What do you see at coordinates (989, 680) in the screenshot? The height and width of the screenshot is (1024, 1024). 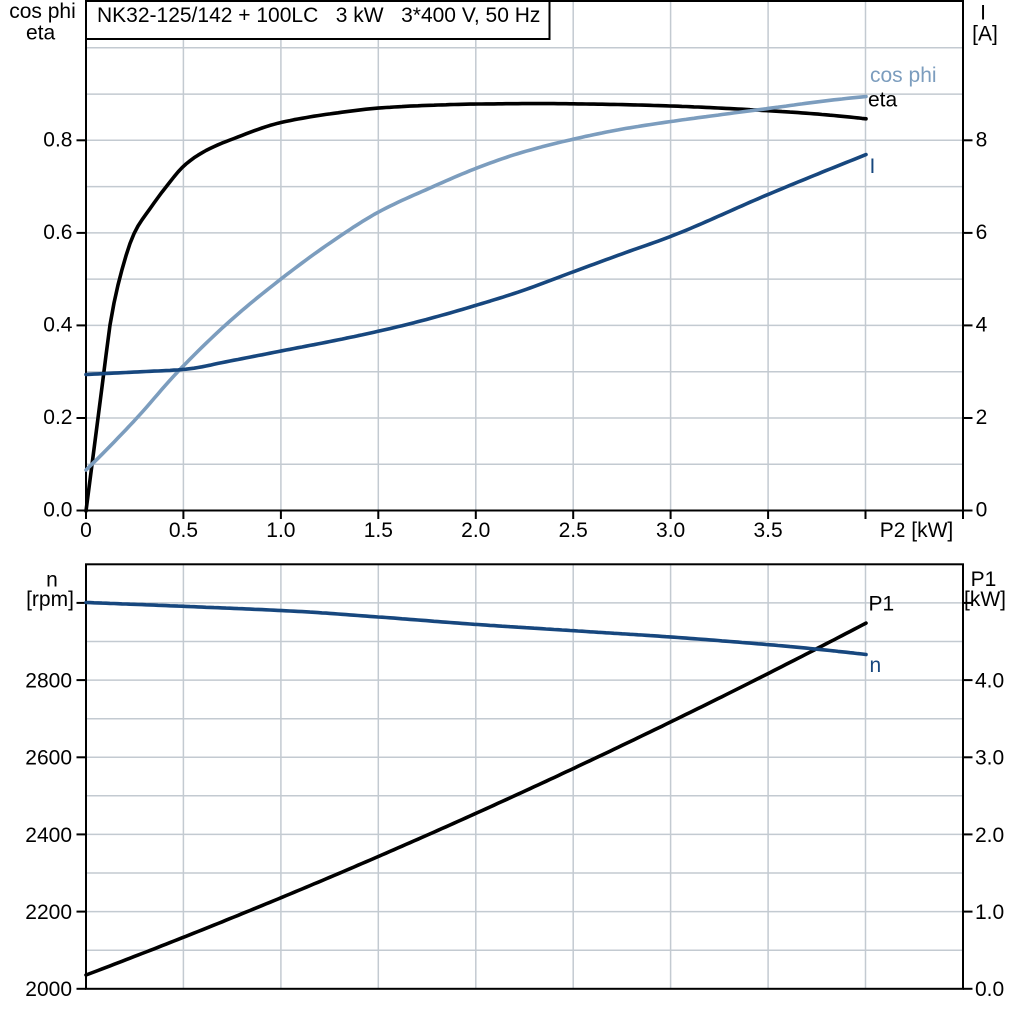 I see `svg-text: 4.0` at bounding box center [989, 680].